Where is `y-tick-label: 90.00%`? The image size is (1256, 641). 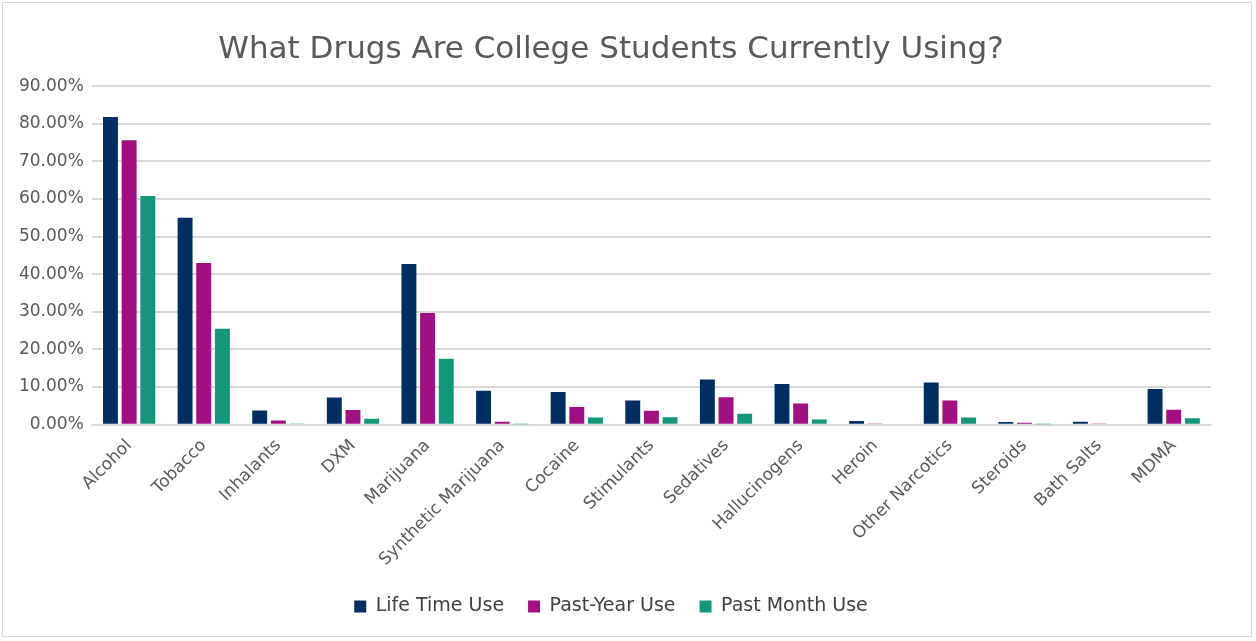 y-tick-label: 90.00% is located at coordinates (51, 84).